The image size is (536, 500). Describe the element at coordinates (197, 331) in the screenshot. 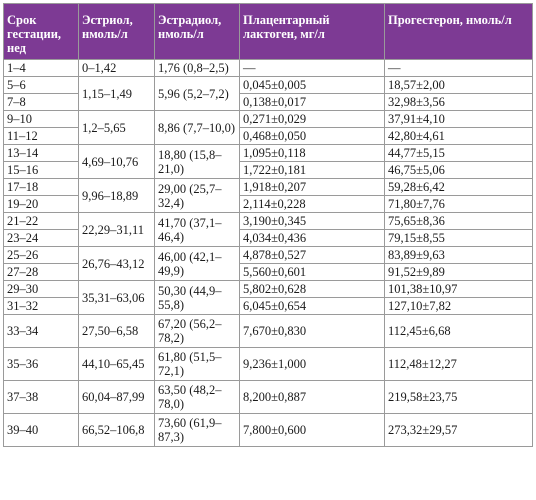

I see `estradiol-cell: 67,20 (56,2–78,2)` at that location.